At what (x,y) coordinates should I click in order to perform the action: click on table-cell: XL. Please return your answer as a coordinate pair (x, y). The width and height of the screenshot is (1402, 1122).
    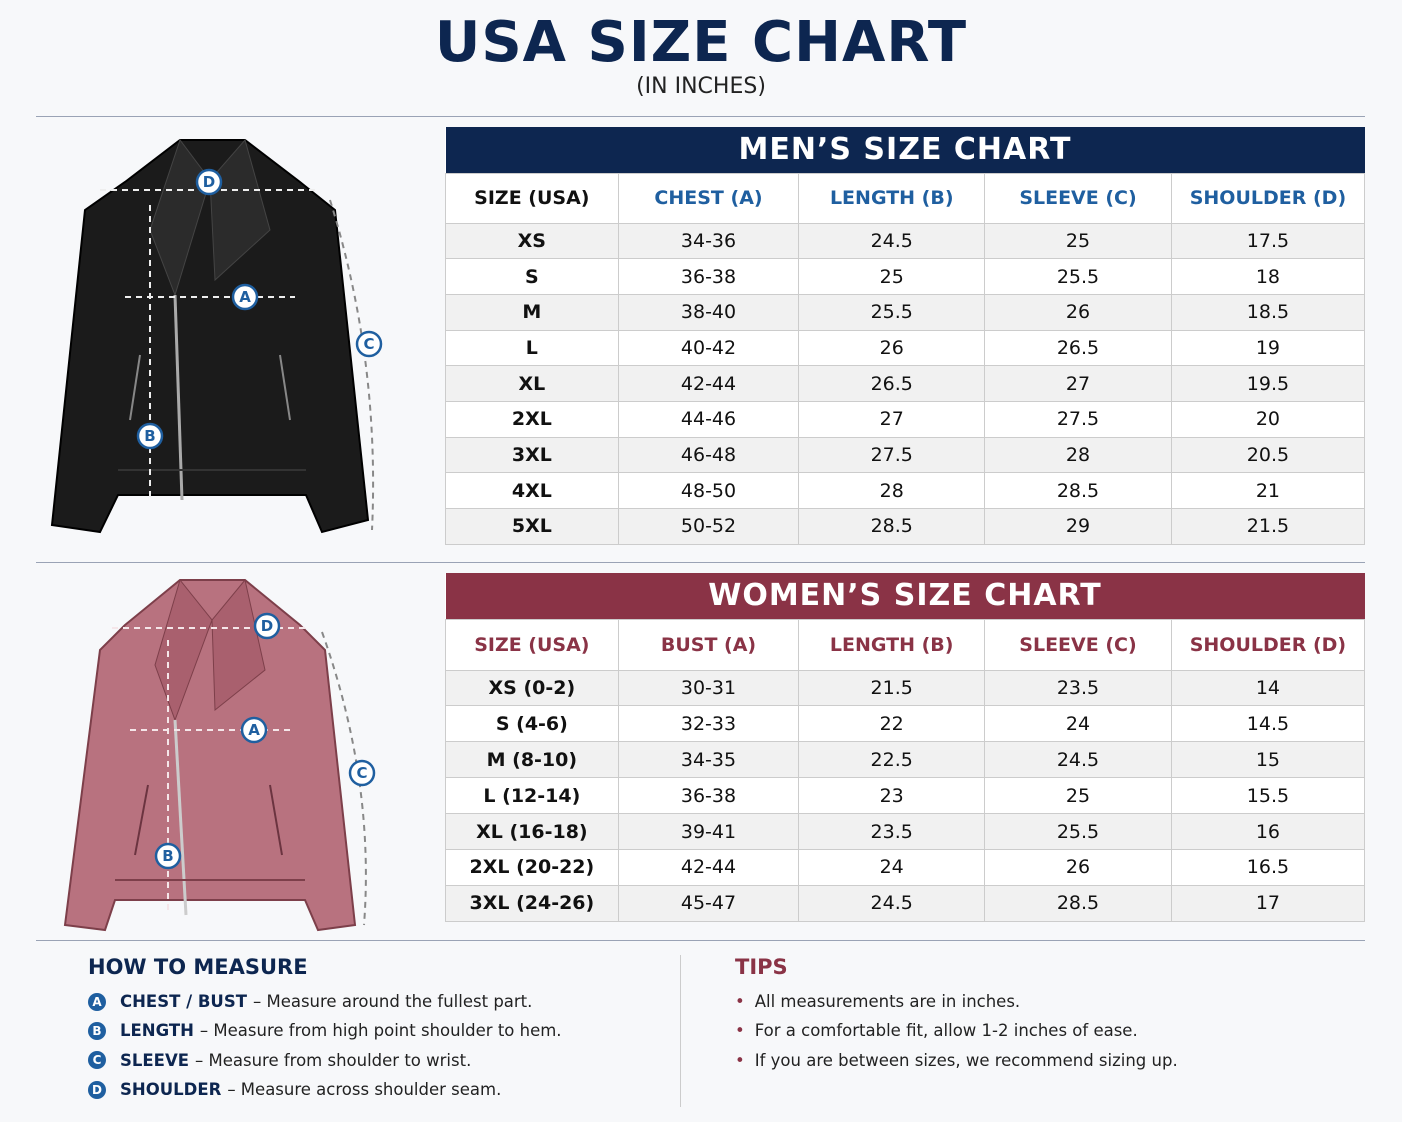
    Looking at the image, I should click on (532, 383).